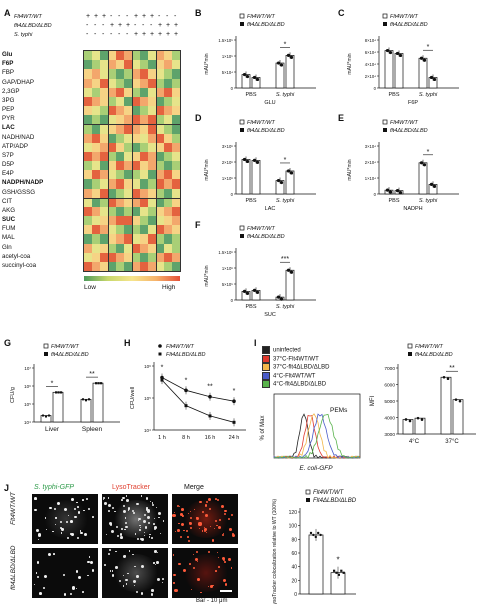 The image size is (483, 605). I want to click on image-gfp-mut, so click(65, 573).